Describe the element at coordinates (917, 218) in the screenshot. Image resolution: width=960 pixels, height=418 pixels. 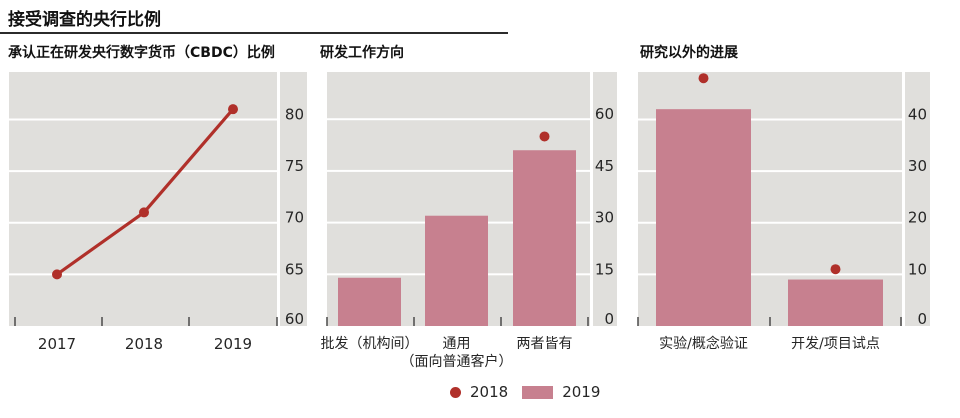
I see `y-tick-label: 20` at that location.